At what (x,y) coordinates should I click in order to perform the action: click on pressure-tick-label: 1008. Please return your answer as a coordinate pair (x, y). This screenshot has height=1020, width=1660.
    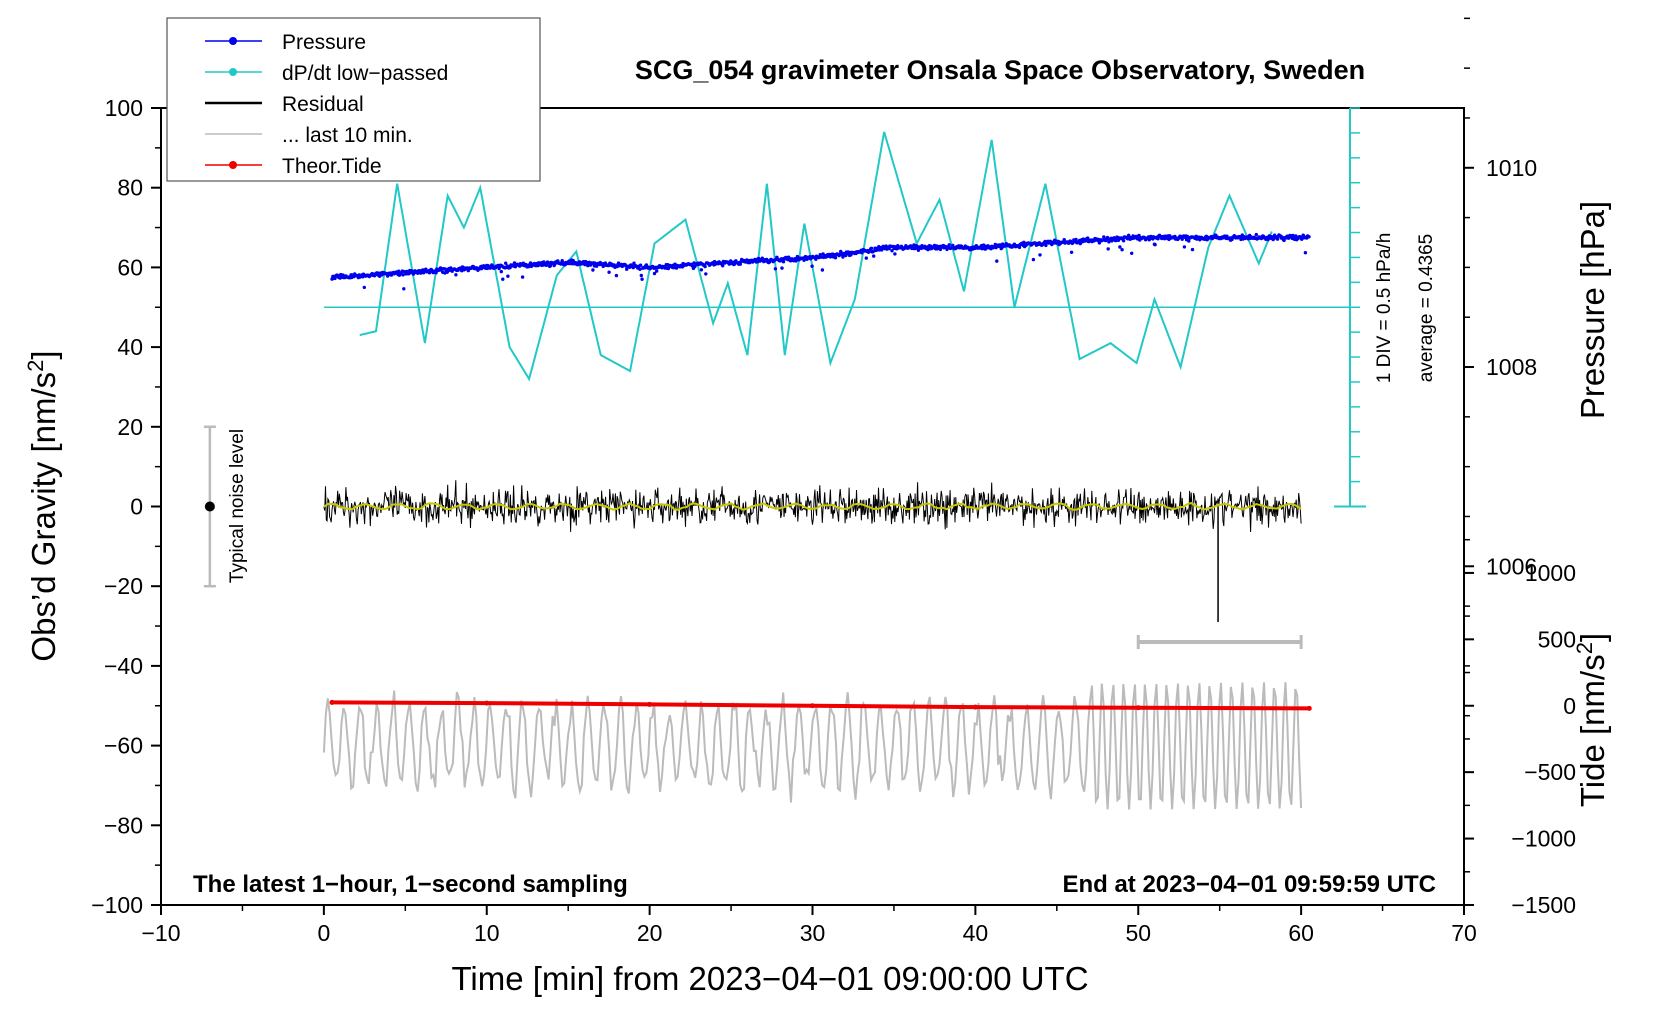
    Looking at the image, I should click on (1511, 367).